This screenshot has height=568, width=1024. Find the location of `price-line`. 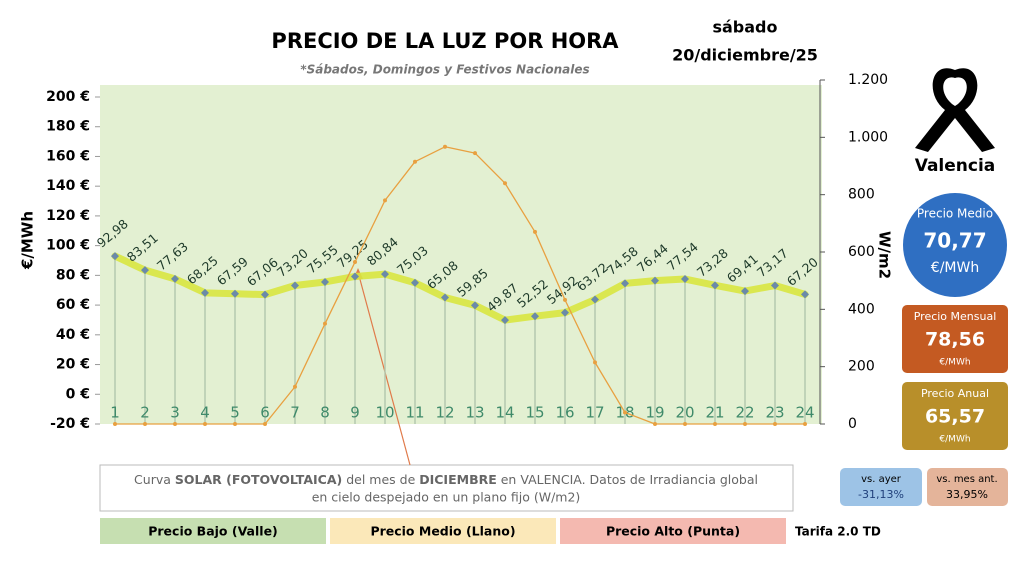

price-line is located at coordinates (460, 288).